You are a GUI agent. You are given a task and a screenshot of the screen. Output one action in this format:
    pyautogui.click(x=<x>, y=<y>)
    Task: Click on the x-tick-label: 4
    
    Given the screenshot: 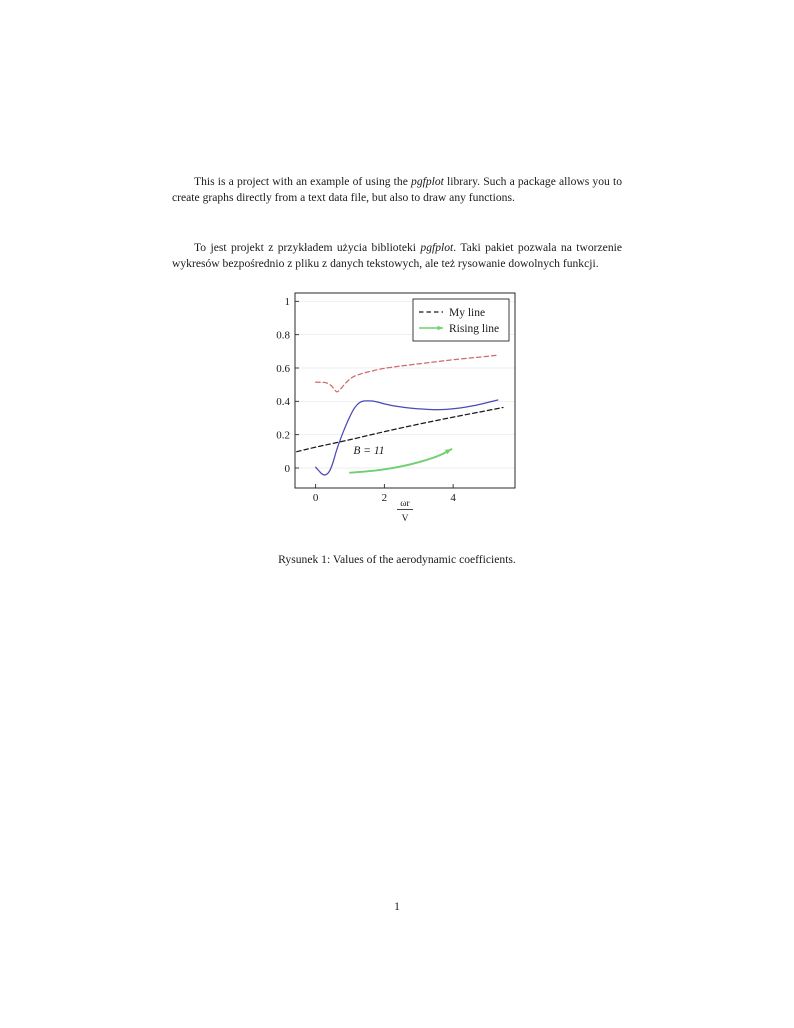 What is the action you would take?
    pyautogui.click(x=453, y=498)
    